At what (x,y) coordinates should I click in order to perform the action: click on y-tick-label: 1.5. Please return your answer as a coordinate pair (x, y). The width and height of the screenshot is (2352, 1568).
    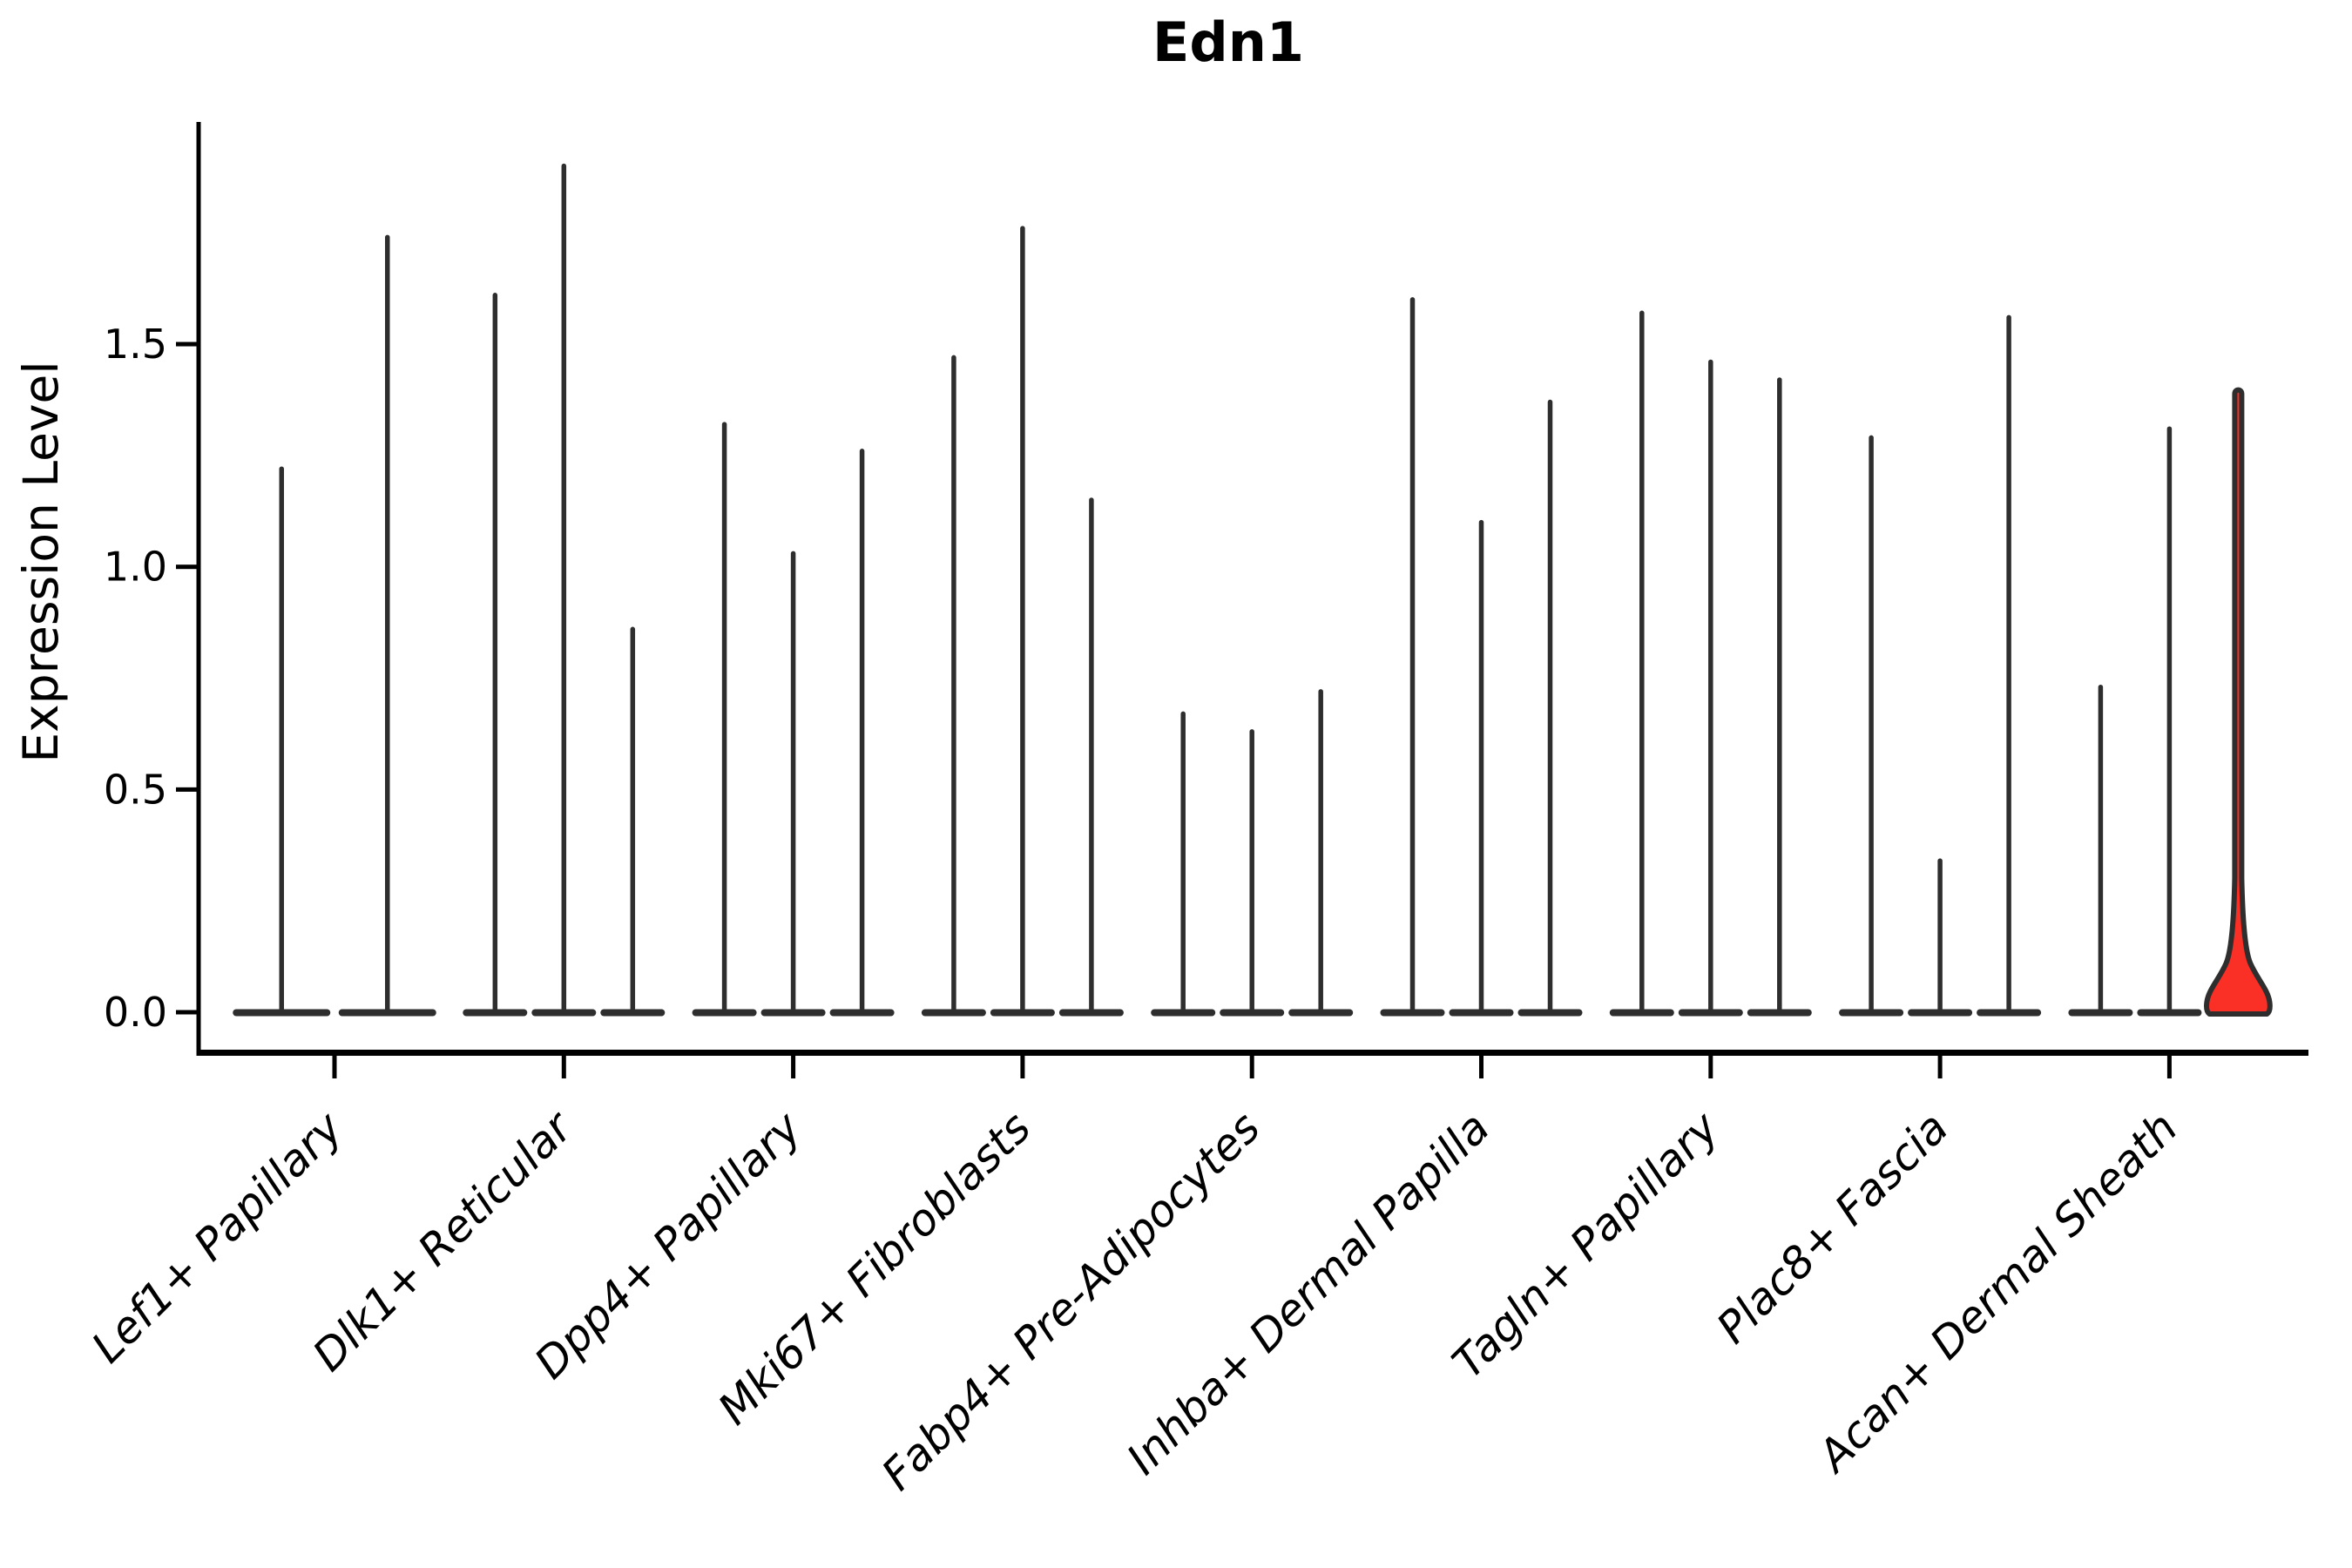
    Looking at the image, I should click on (135, 344).